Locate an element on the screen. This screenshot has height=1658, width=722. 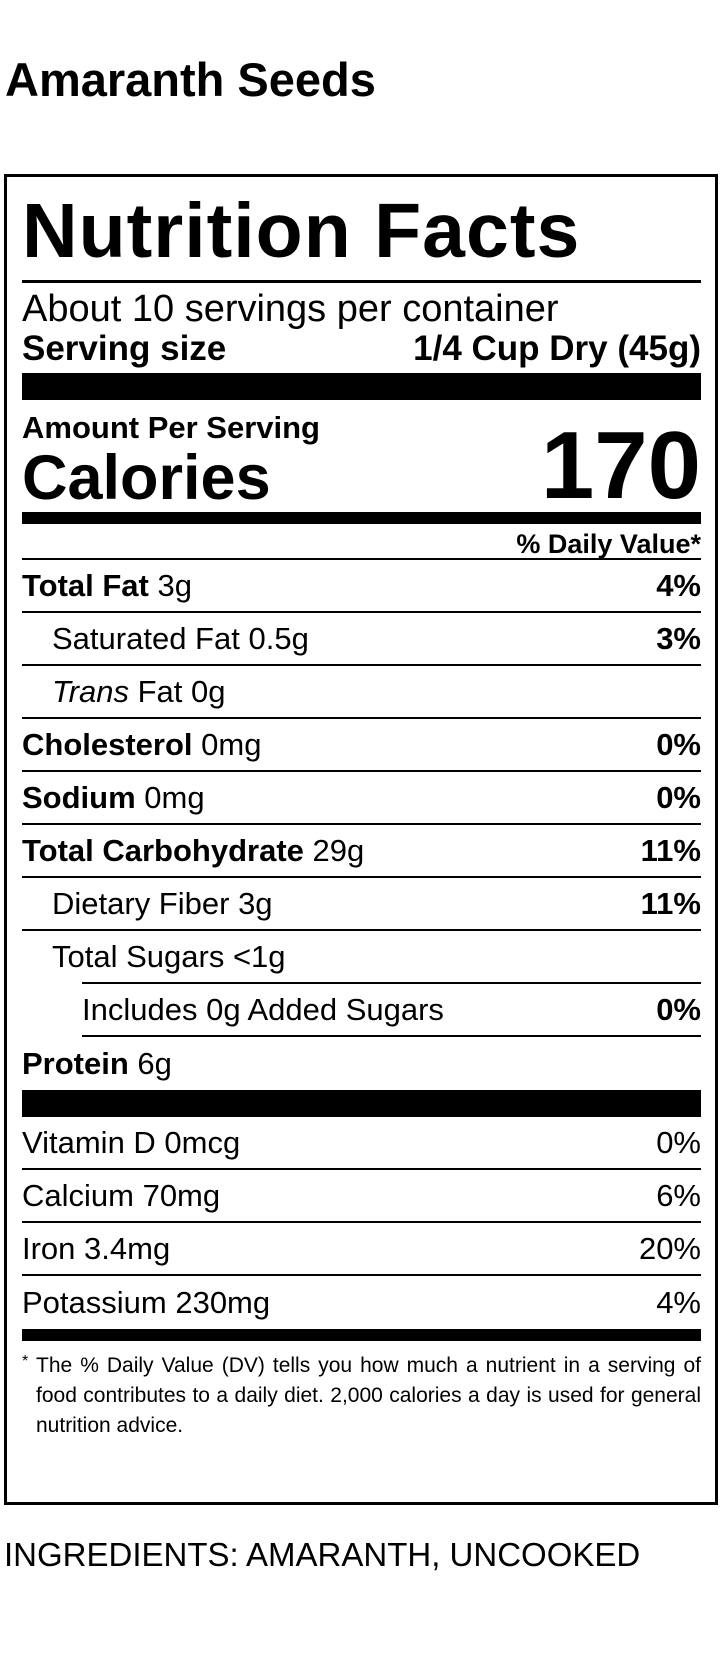
nutrient-row-added-sugars: Includes 0g Added Sugars 0% is located at coordinates (391, 1010).